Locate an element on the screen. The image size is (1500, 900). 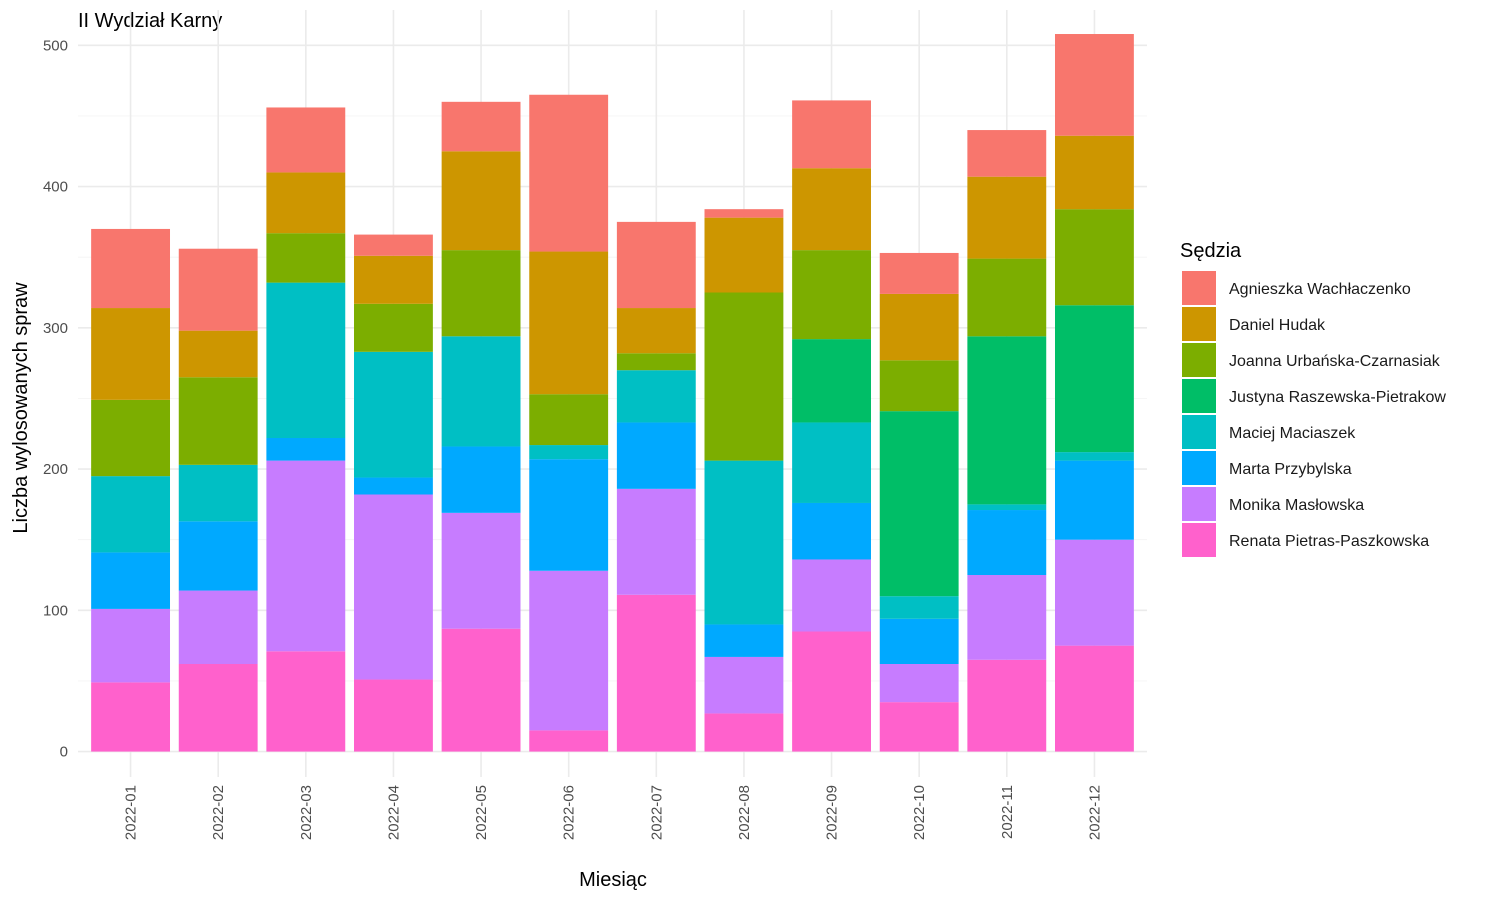
x-axis-title: Miesiąc is located at coordinates (613, 880).